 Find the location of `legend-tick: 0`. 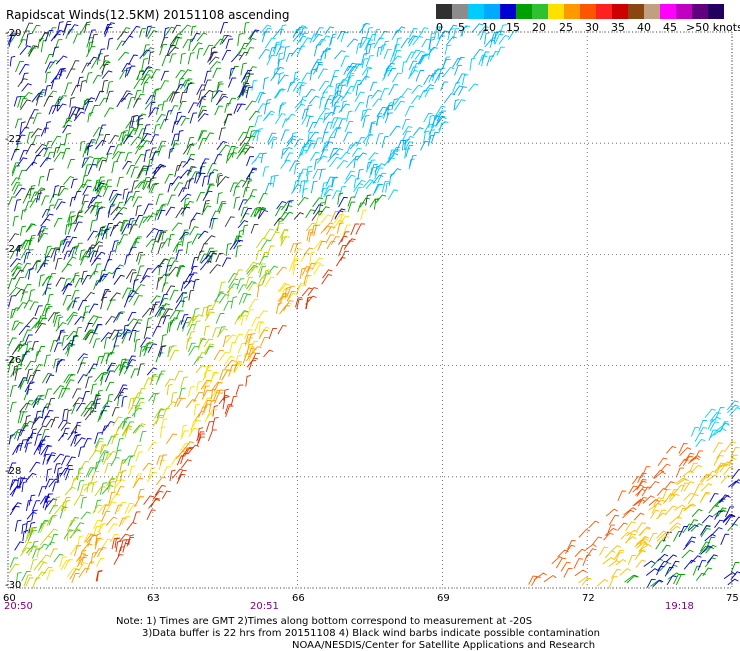

legend-tick: 0 is located at coordinates (439, 27).